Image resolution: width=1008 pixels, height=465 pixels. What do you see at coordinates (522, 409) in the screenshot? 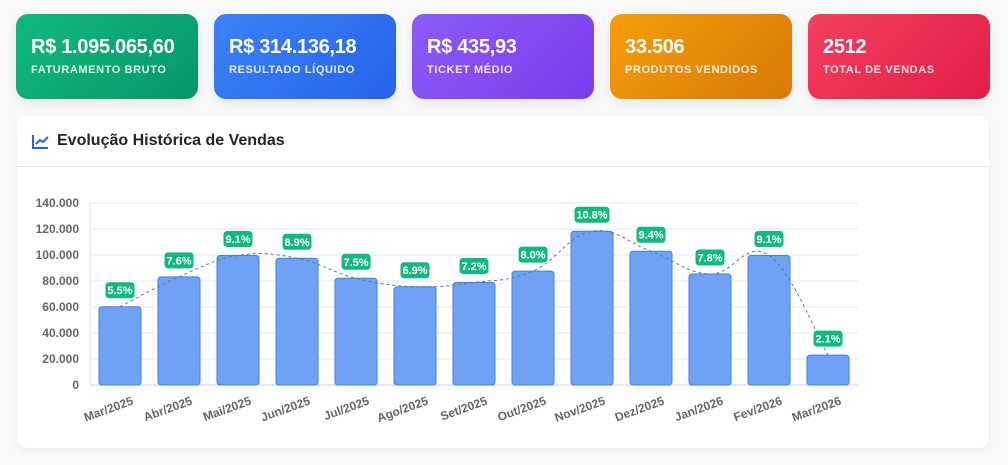
I see `x-tick-label: Out/2025` at bounding box center [522, 409].